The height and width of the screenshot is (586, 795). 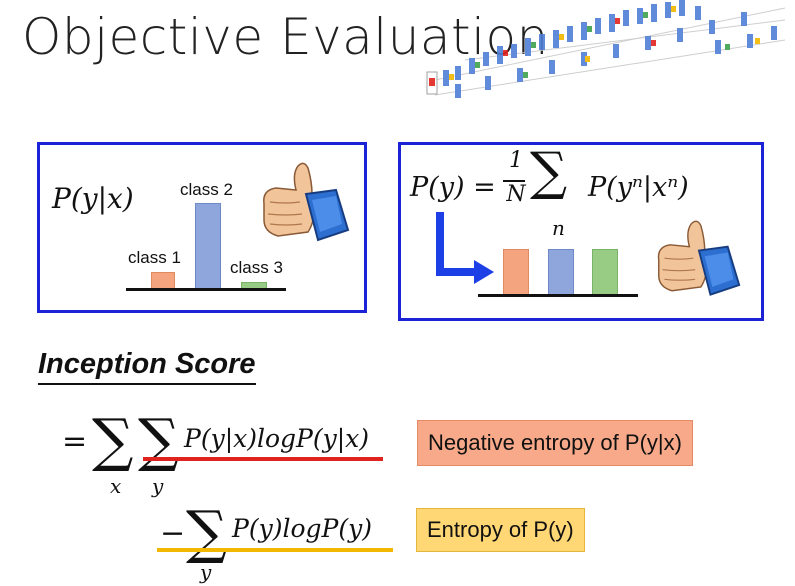 I want to click on marginal-formula-rhs: P(yⁿ|xⁿ), so click(x=638, y=187).